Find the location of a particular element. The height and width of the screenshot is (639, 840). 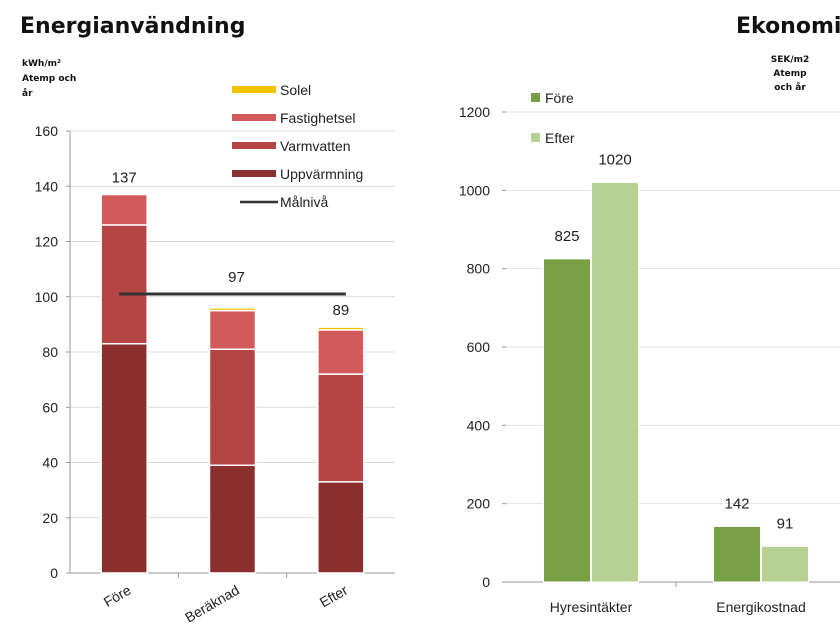

energy-unit-line-3: år is located at coordinates (27, 93).